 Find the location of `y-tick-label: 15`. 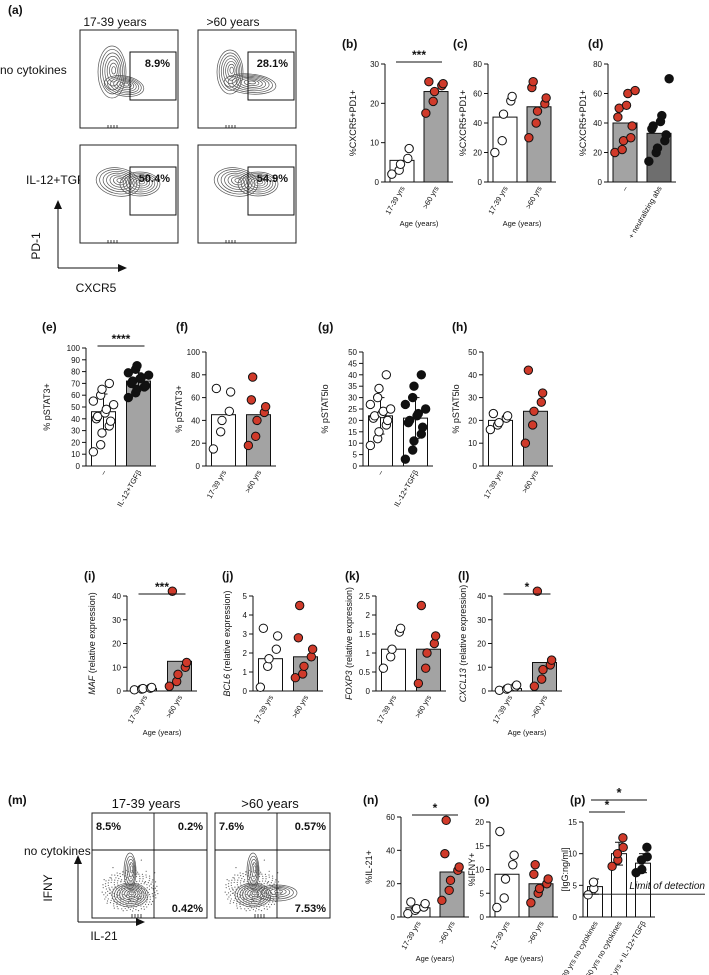

y-tick-label: 15 is located at coordinates (352, 432).